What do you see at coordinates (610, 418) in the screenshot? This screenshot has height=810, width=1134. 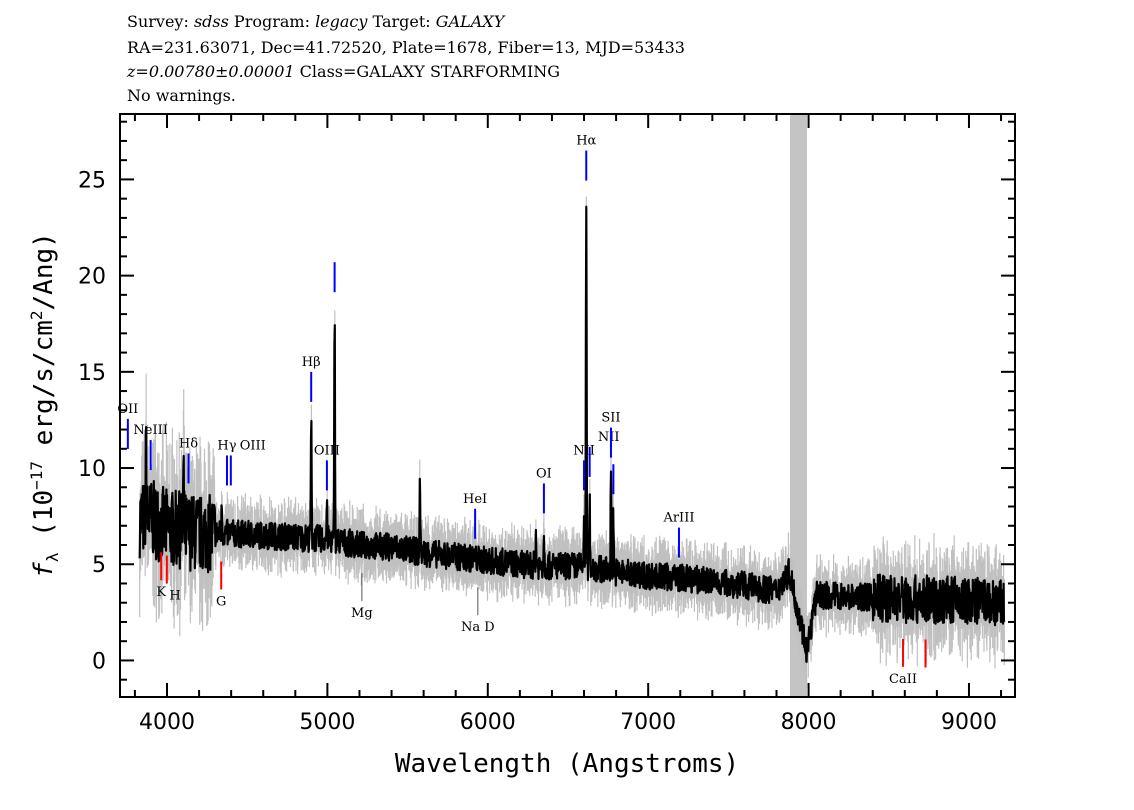 I see `line-label: SII` at bounding box center [610, 418].